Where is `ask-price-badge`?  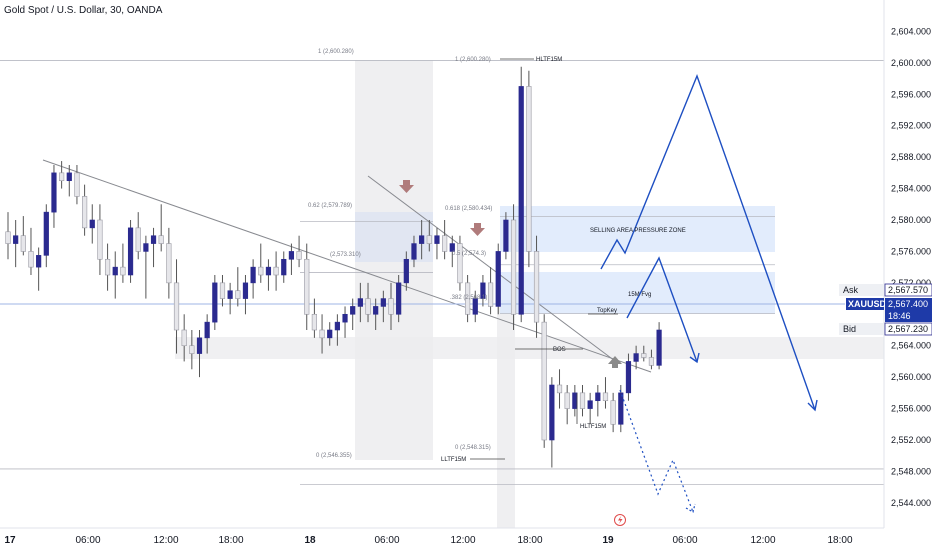
ask-price-badge is located at coordinates (908, 290).